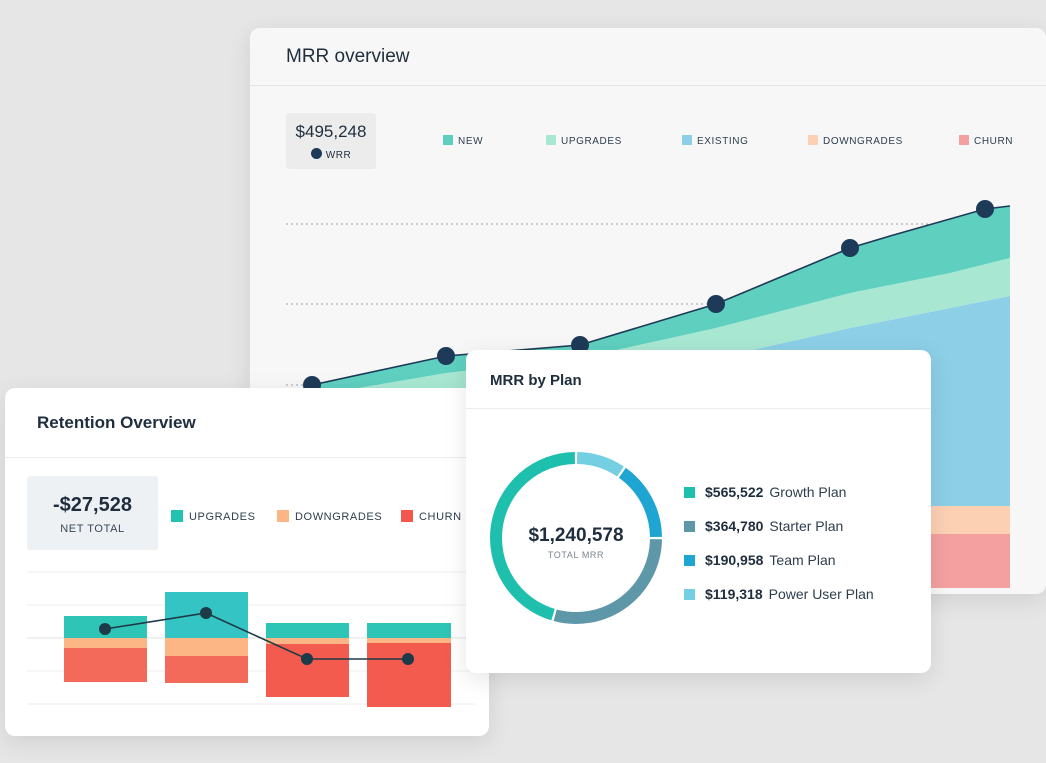 This screenshot has height=763, width=1046. Describe the element at coordinates (331, 131) in the screenshot. I see `wrr-value: $495,248` at that location.